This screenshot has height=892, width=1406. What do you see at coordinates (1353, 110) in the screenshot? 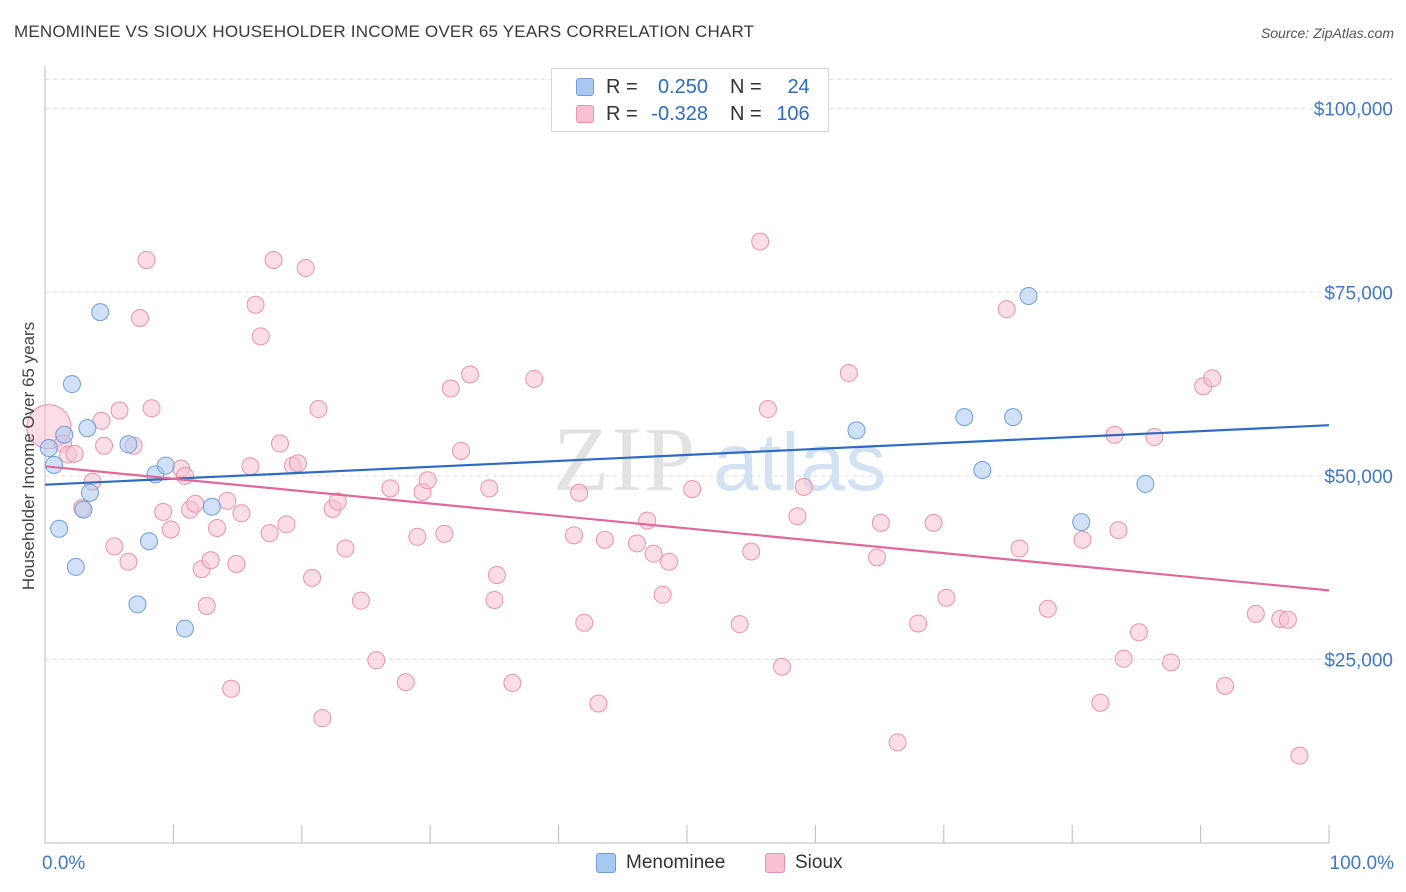
I see `y-tick-label: $100,000` at bounding box center [1353, 110].